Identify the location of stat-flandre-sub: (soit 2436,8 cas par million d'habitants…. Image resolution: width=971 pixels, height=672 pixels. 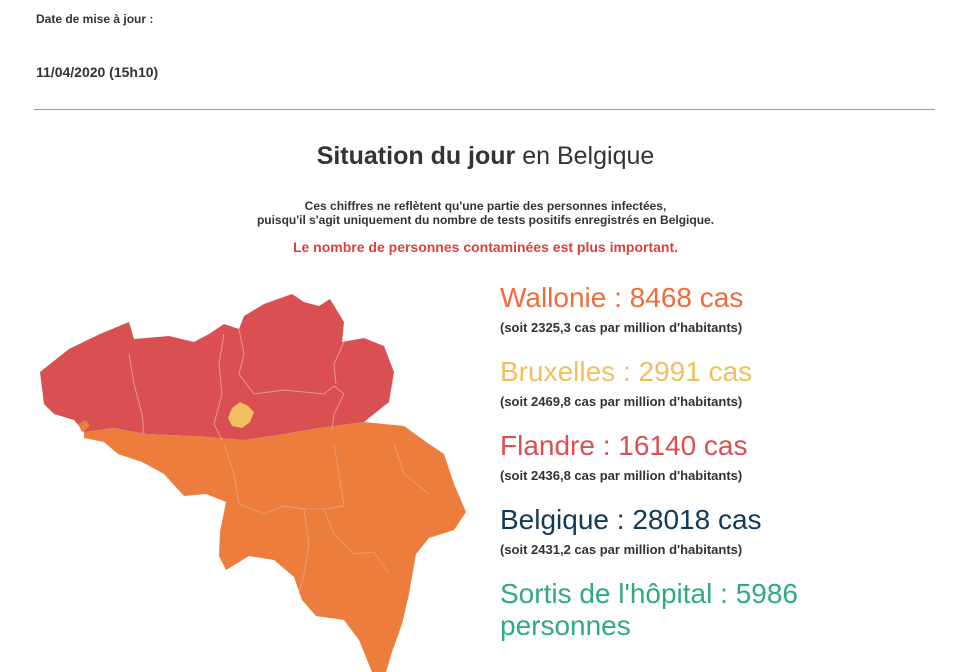
(621, 475).